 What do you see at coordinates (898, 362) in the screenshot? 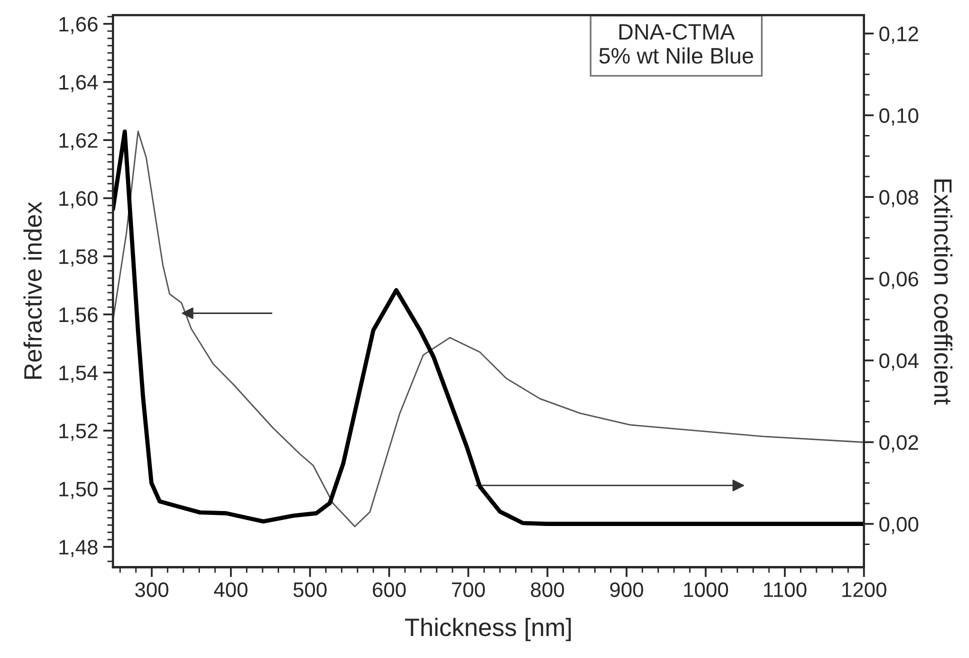
I see `y2-tick-label: 0,04` at bounding box center [898, 362].